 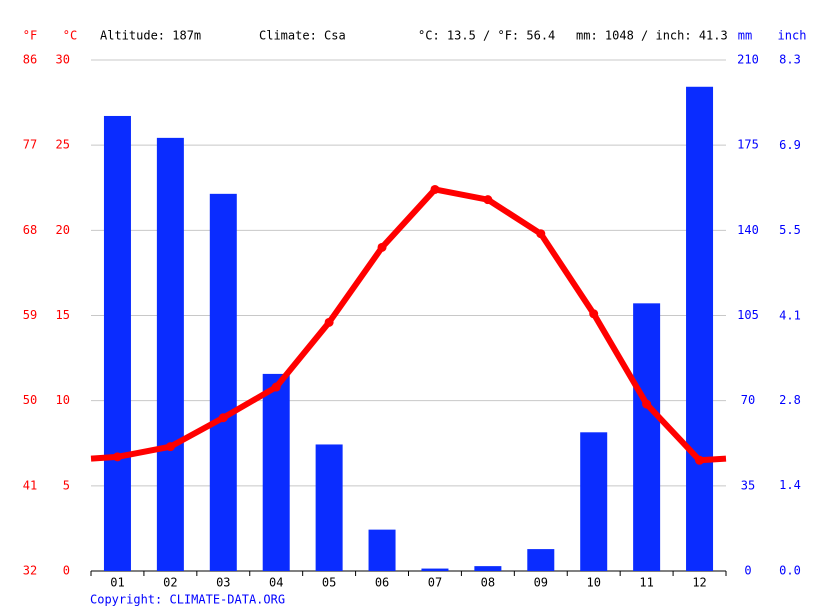 I want to click on unit-label: °C, so click(x=70, y=36).